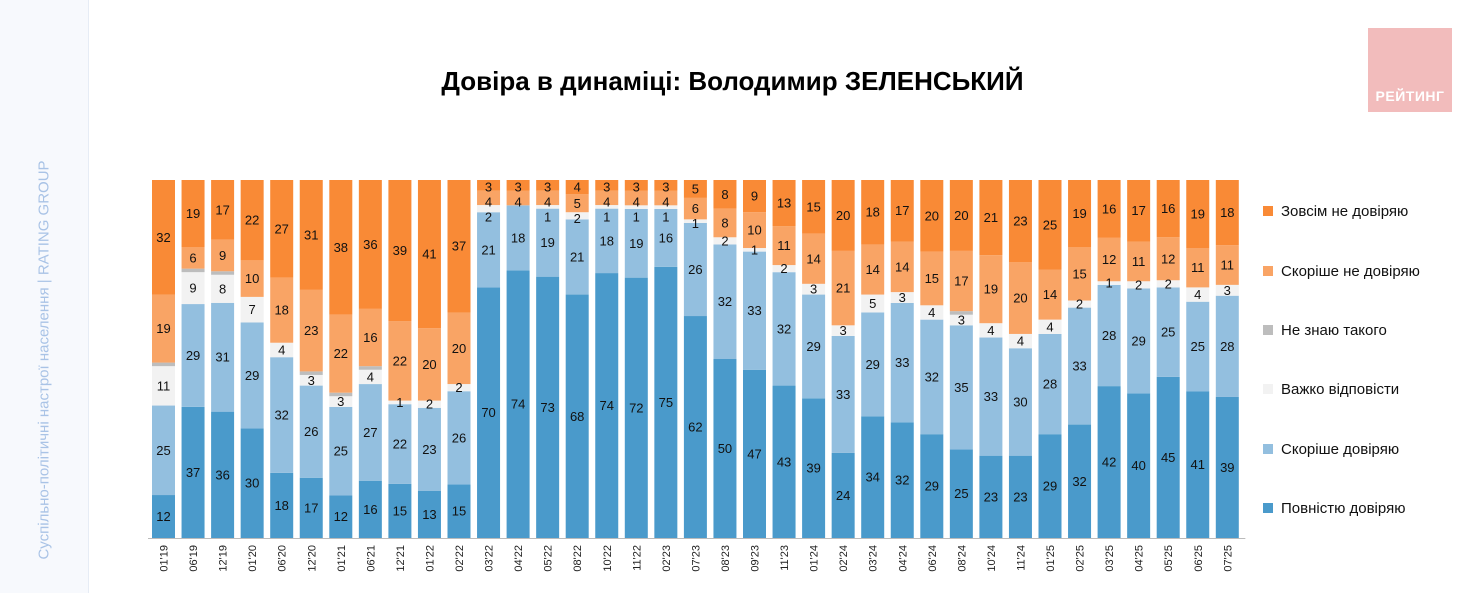 This screenshot has height=593, width=1457. What do you see at coordinates (429, 254) in the screenshot?
I see `data-label: 41` at bounding box center [429, 254].